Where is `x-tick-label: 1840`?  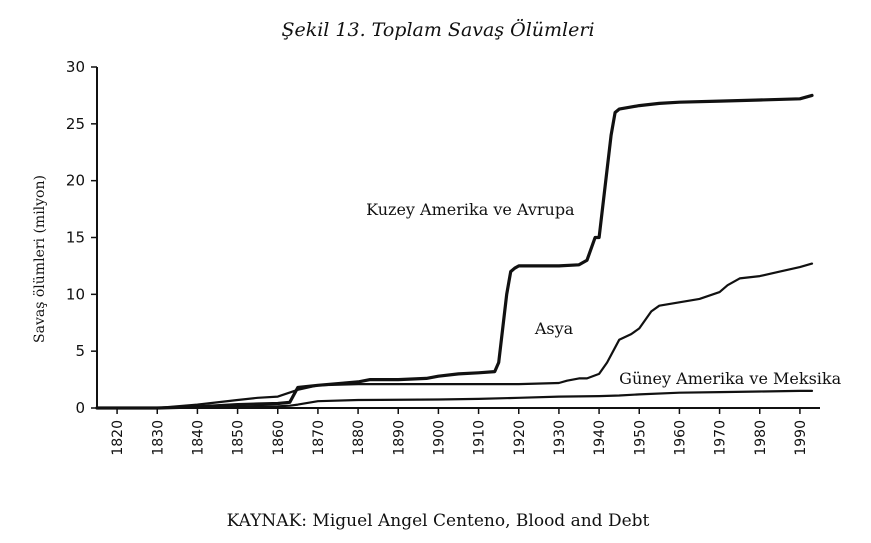
x-tick-label: 1840 is located at coordinates (198, 438).